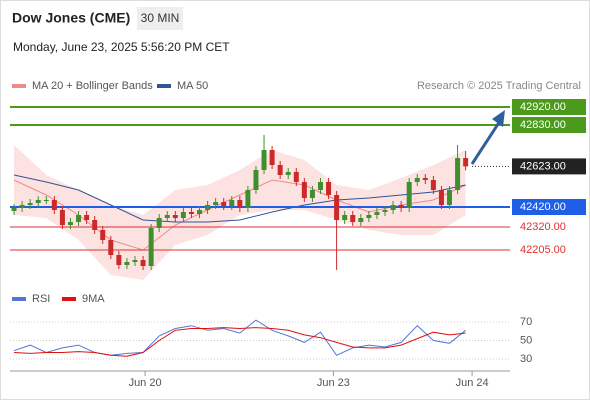 The width and height of the screenshot is (590, 400). I want to click on timestamp: Monday, June 23, 2025 5:56:20 PM CET, so click(121, 47).